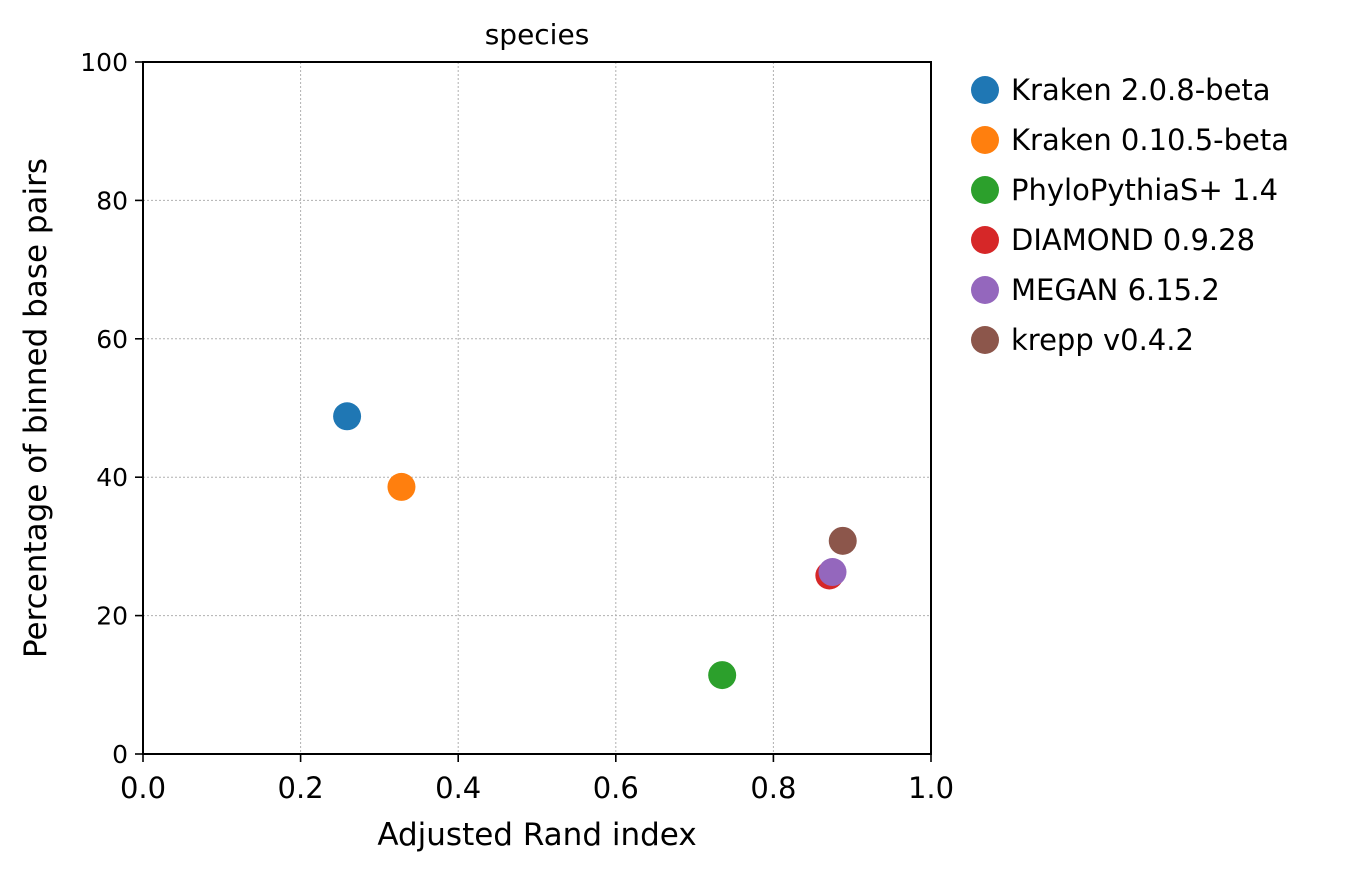 The image size is (1364, 872). I want to click on x-tick-label: 0.2, so click(301, 788).